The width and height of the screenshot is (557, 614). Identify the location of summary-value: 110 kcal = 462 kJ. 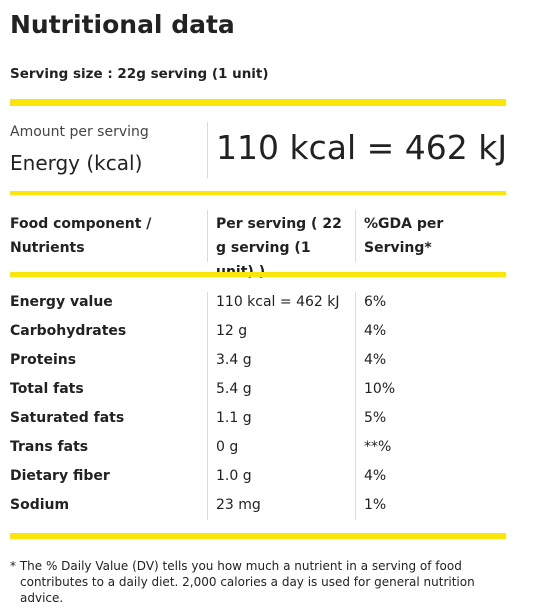
(362, 147).